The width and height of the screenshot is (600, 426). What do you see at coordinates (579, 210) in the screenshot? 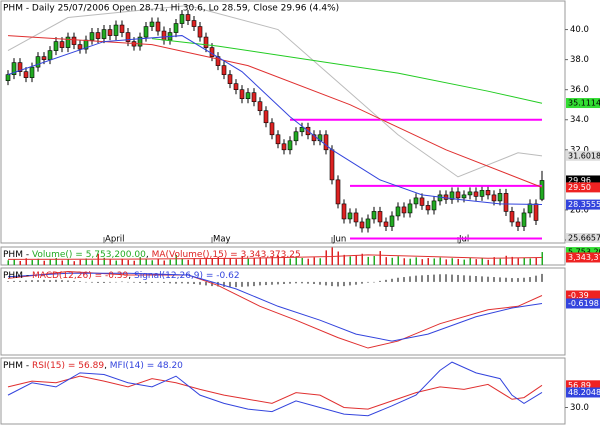
I see `y-tick-label: 28.0` at bounding box center [579, 210].